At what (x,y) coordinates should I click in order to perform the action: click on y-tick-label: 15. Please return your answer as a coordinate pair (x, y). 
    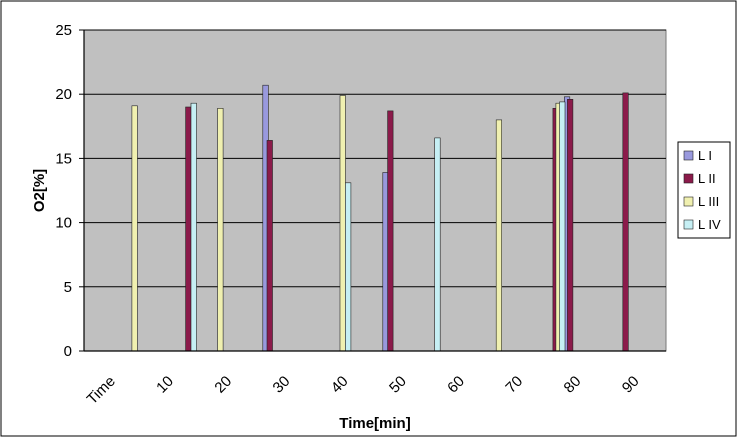
    Looking at the image, I should click on (63, 158).